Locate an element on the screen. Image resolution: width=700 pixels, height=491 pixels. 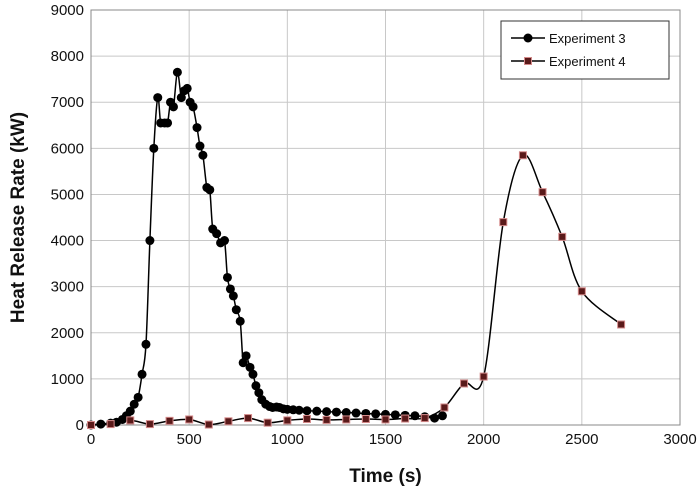
legend-label-experiment-3: Experiment 3 is located at coordinates (587, 38).